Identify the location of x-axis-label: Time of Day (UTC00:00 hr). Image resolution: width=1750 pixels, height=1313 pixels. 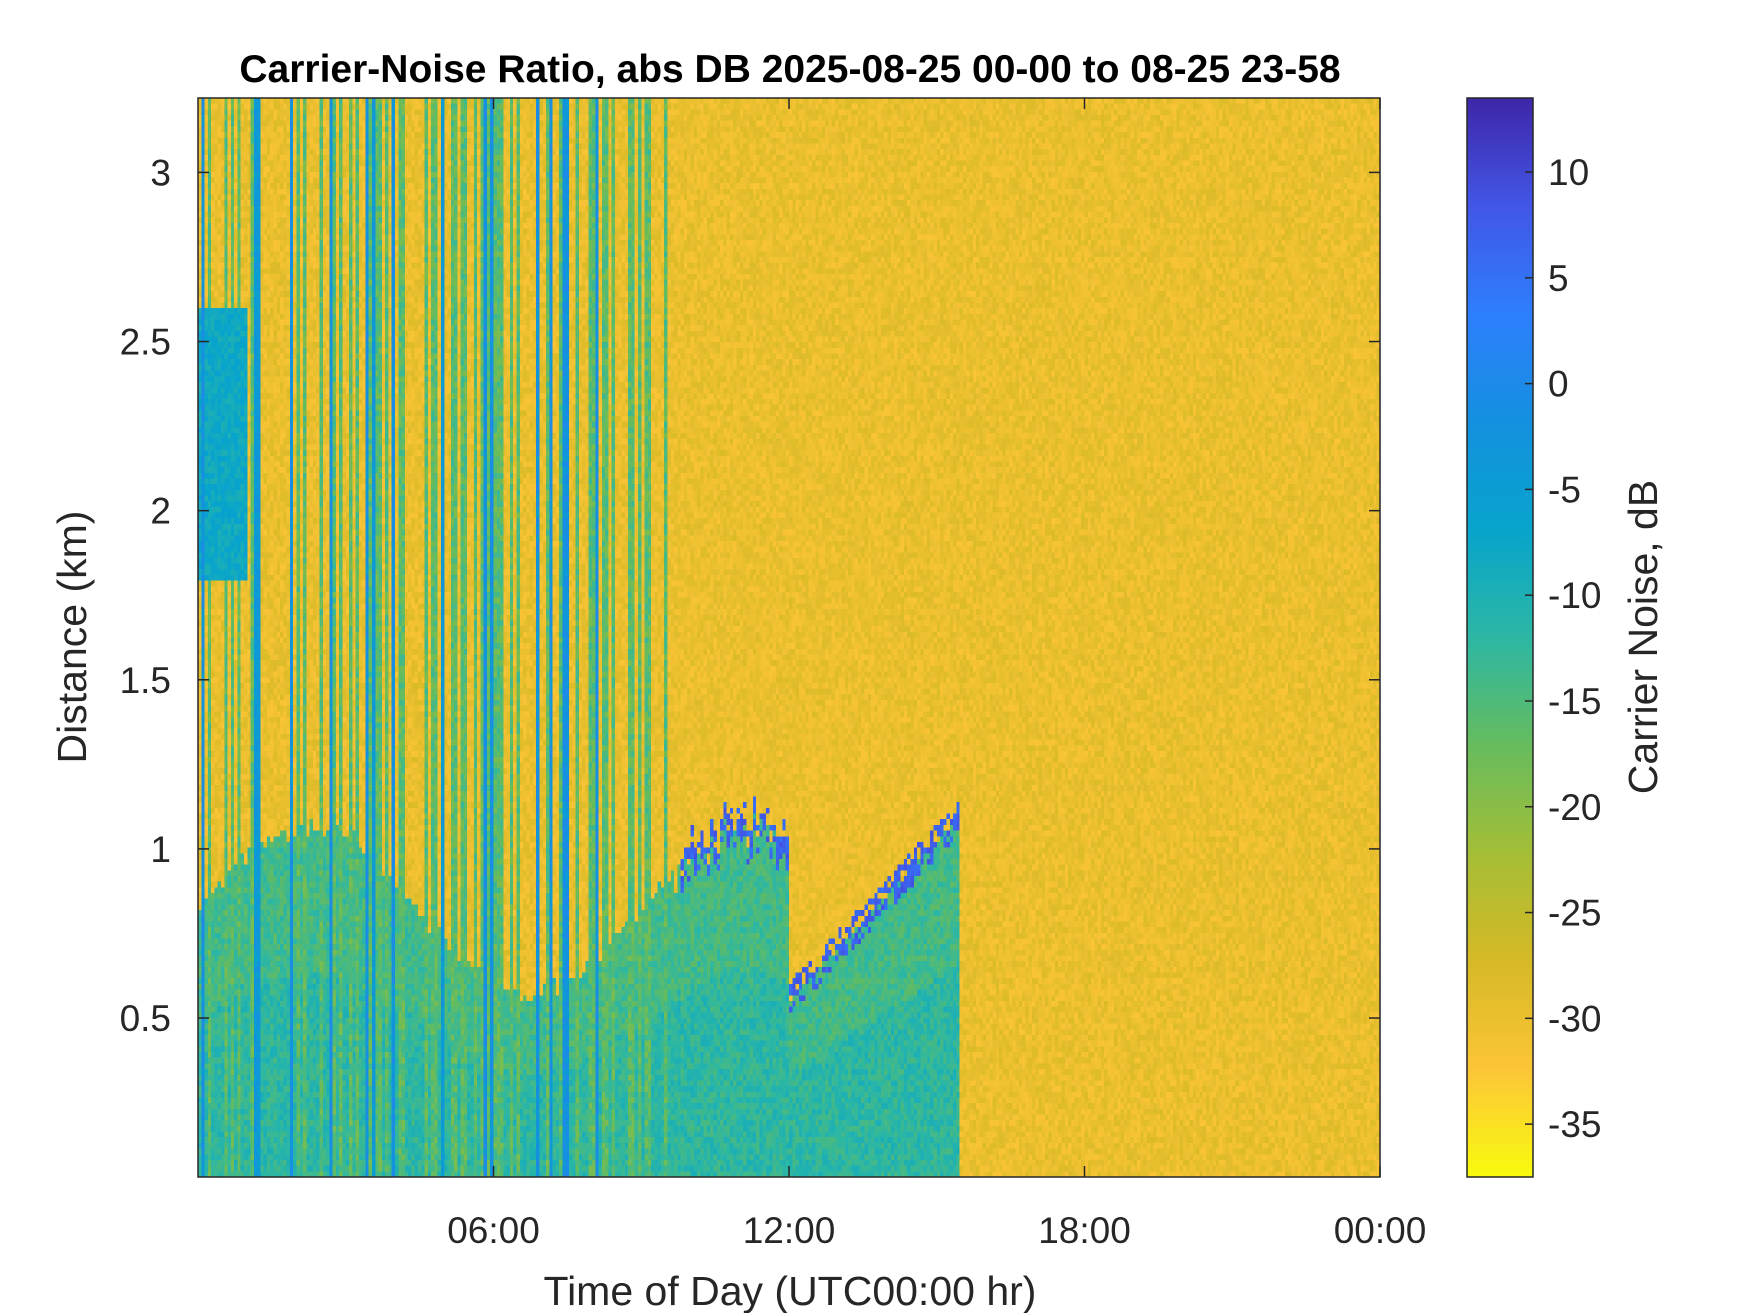
(790, 1290).